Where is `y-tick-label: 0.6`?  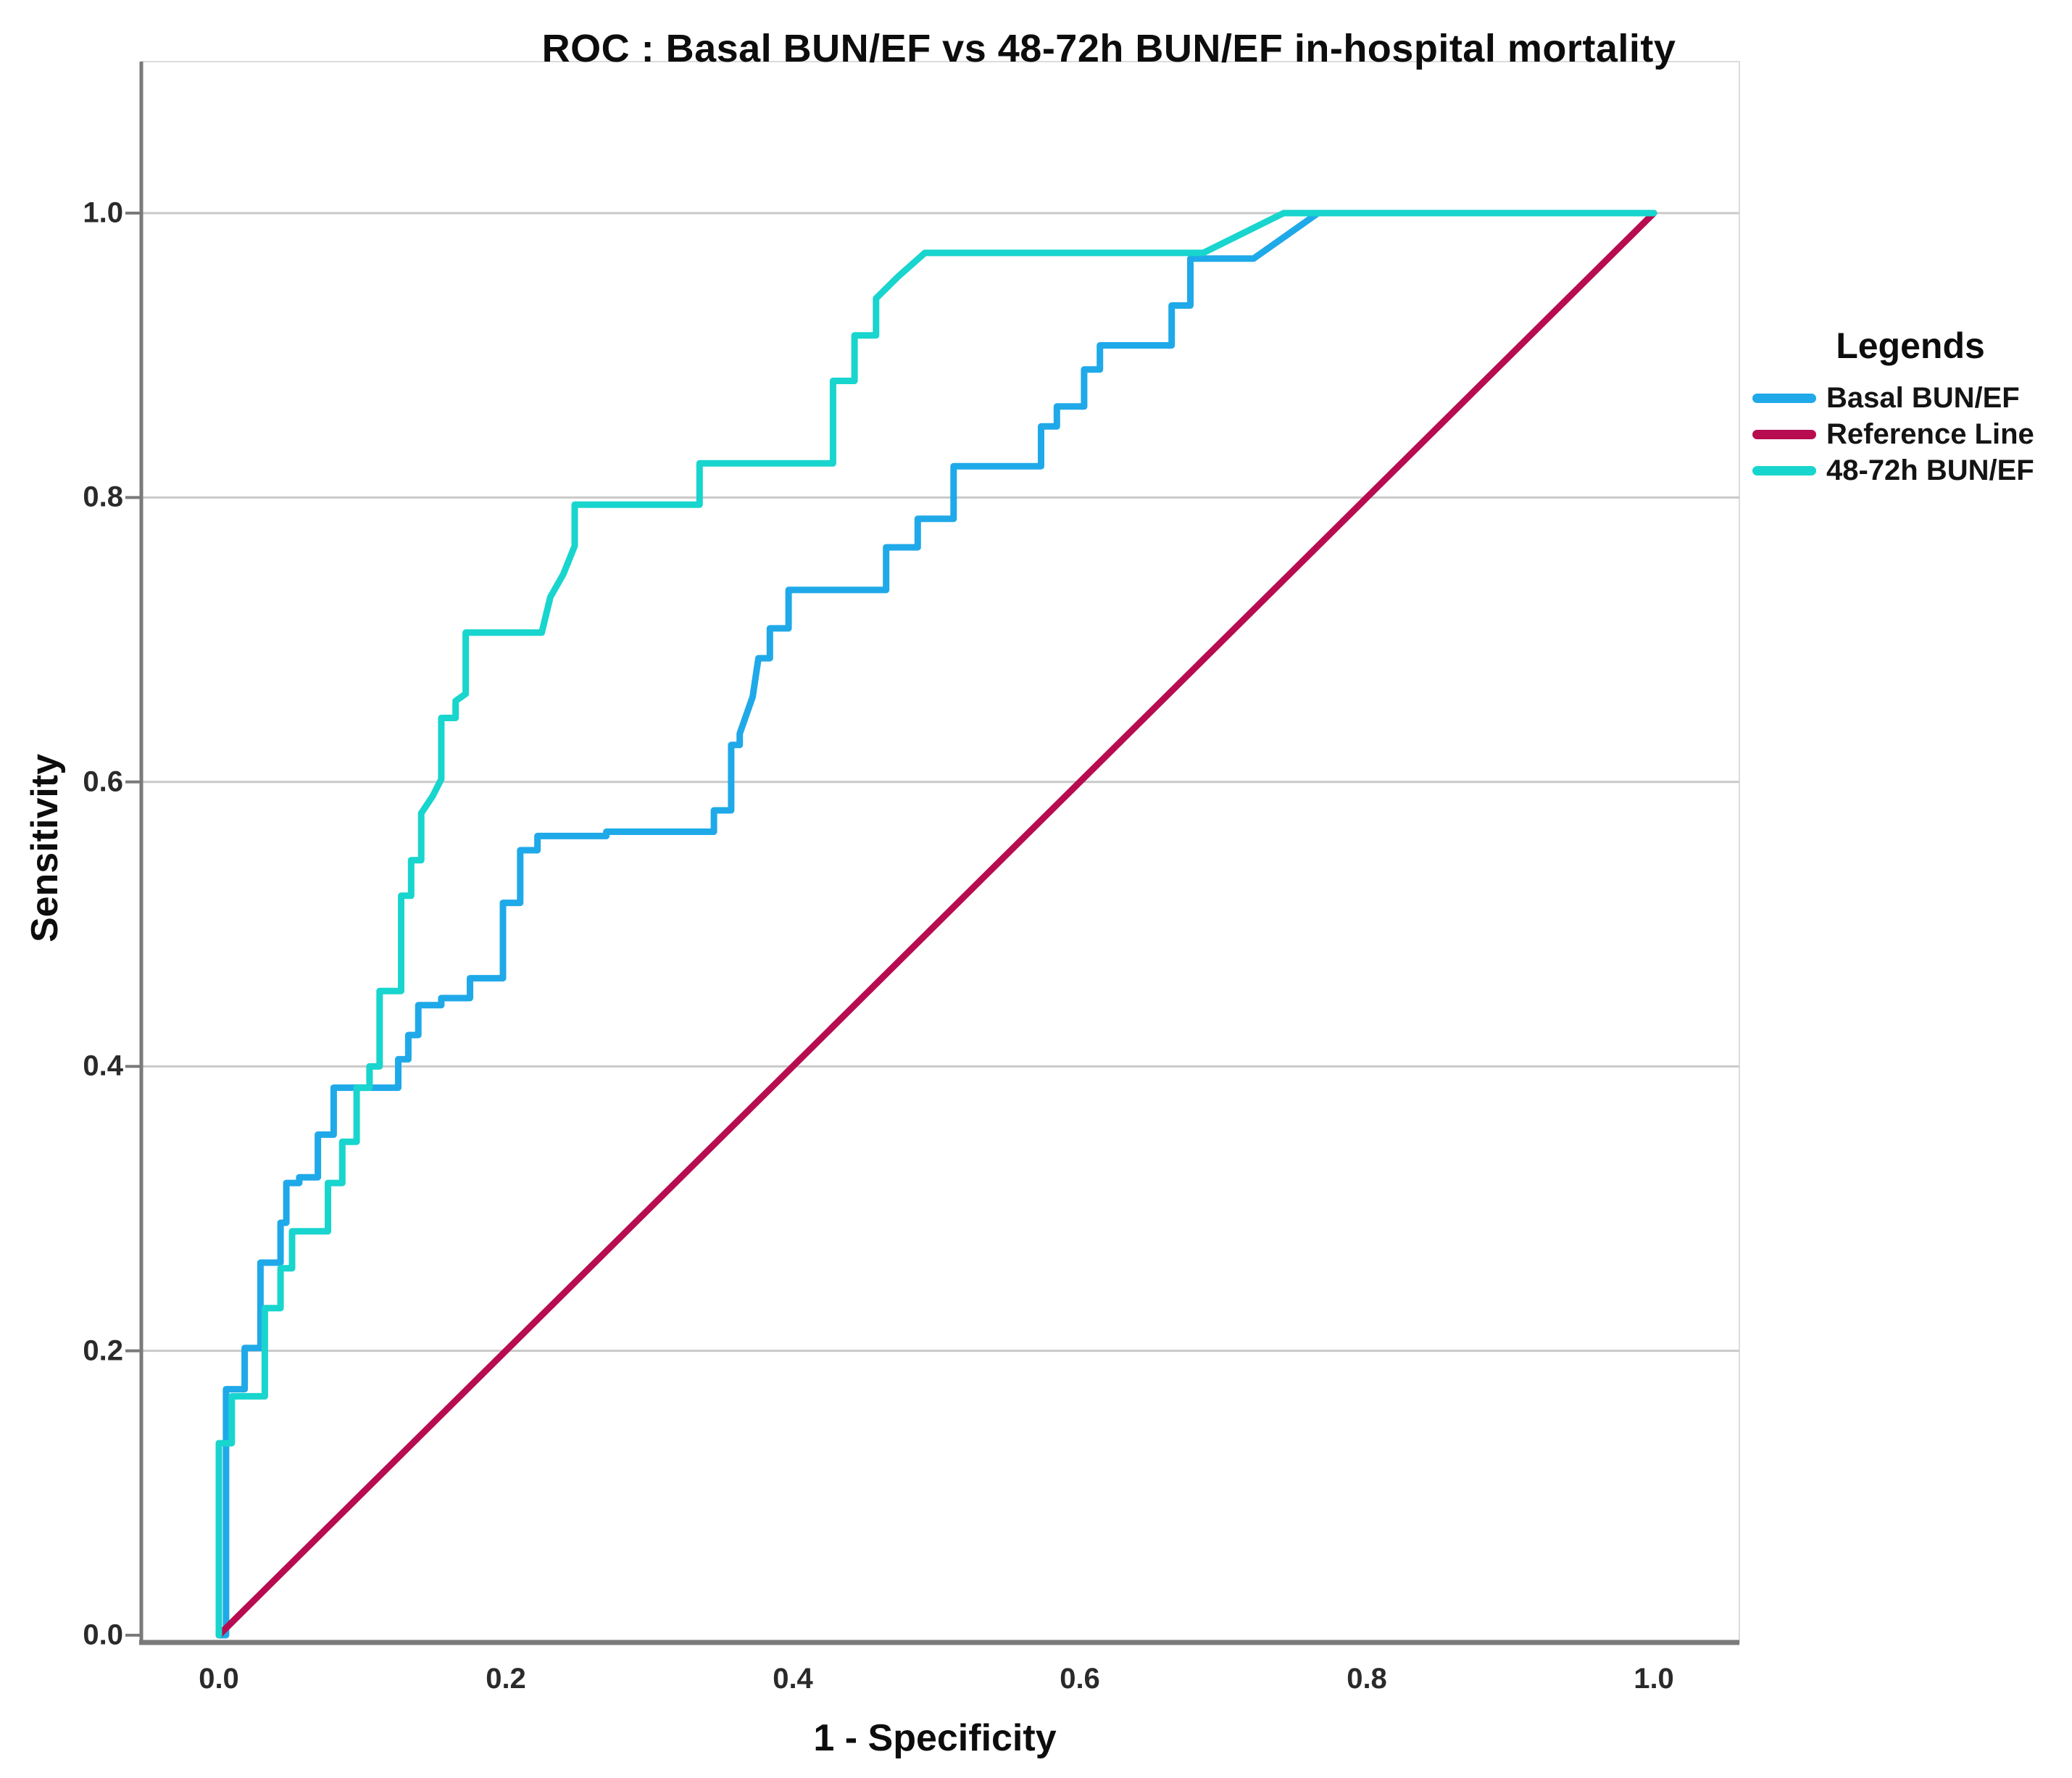 y-tick-label: 0.6 is located at coordinates (103, 782).